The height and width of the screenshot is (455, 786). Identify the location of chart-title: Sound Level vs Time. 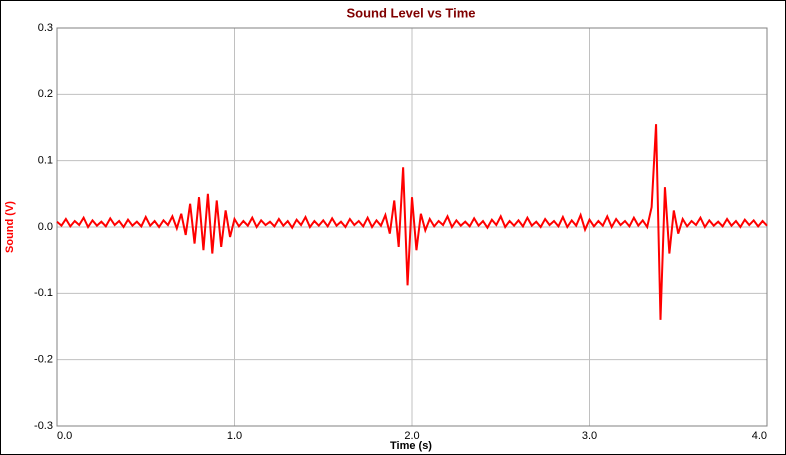
(410, 12).